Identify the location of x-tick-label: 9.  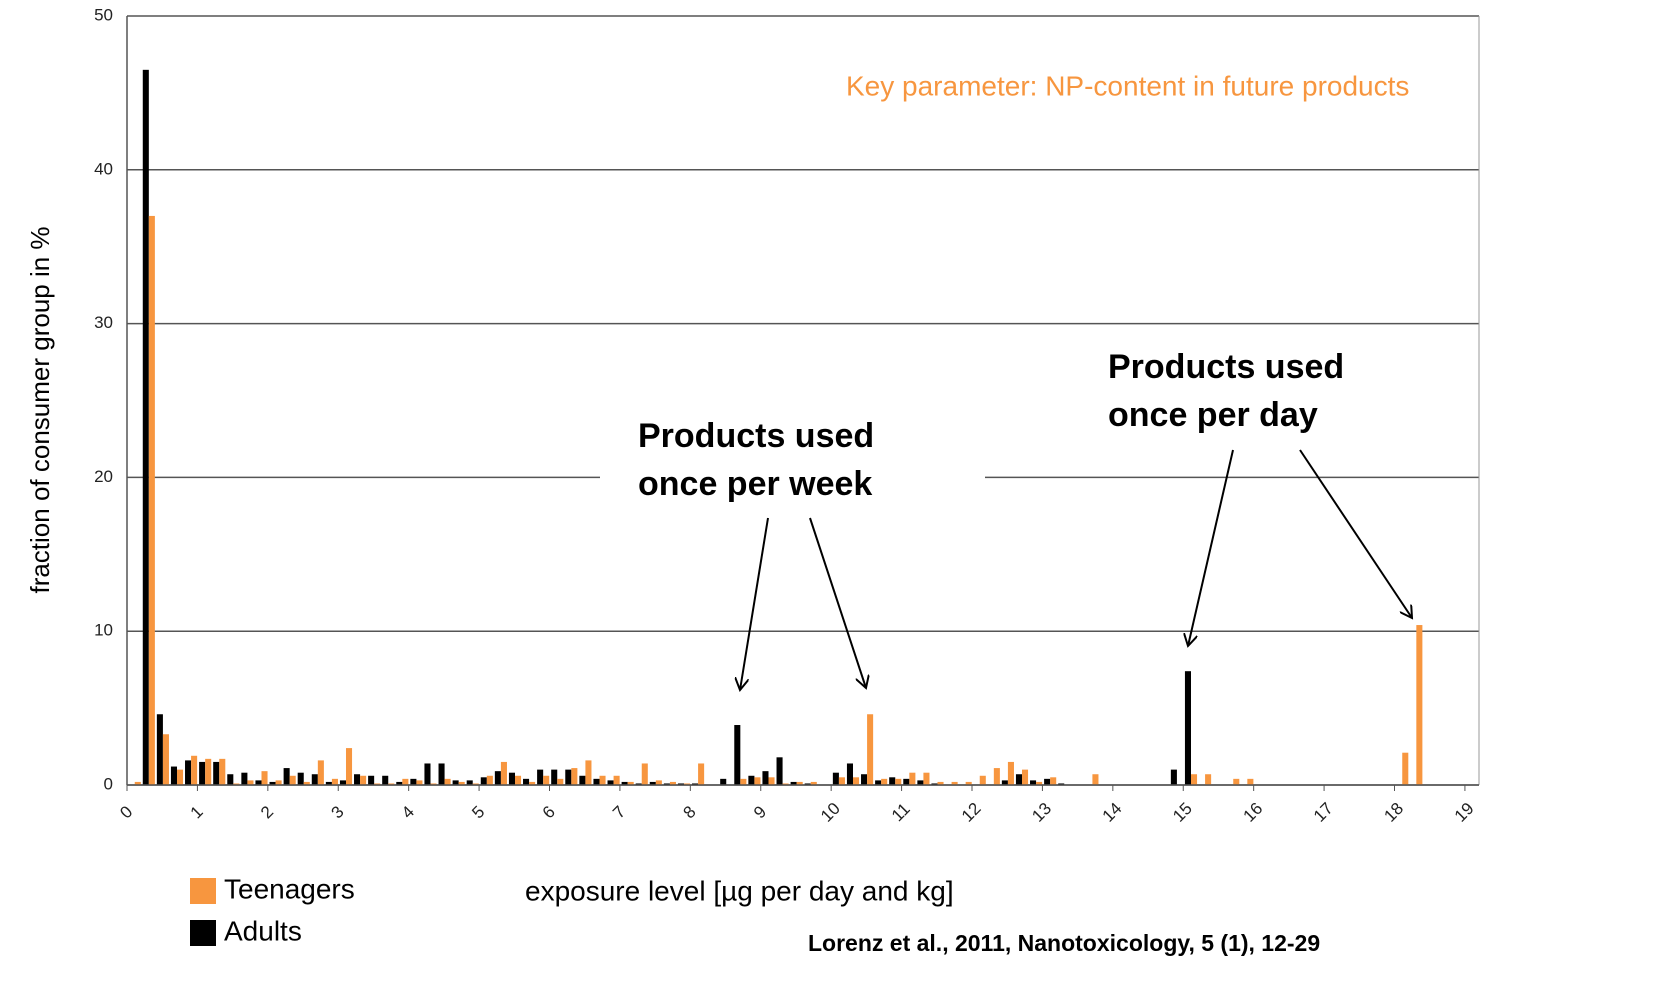
(760, 812).